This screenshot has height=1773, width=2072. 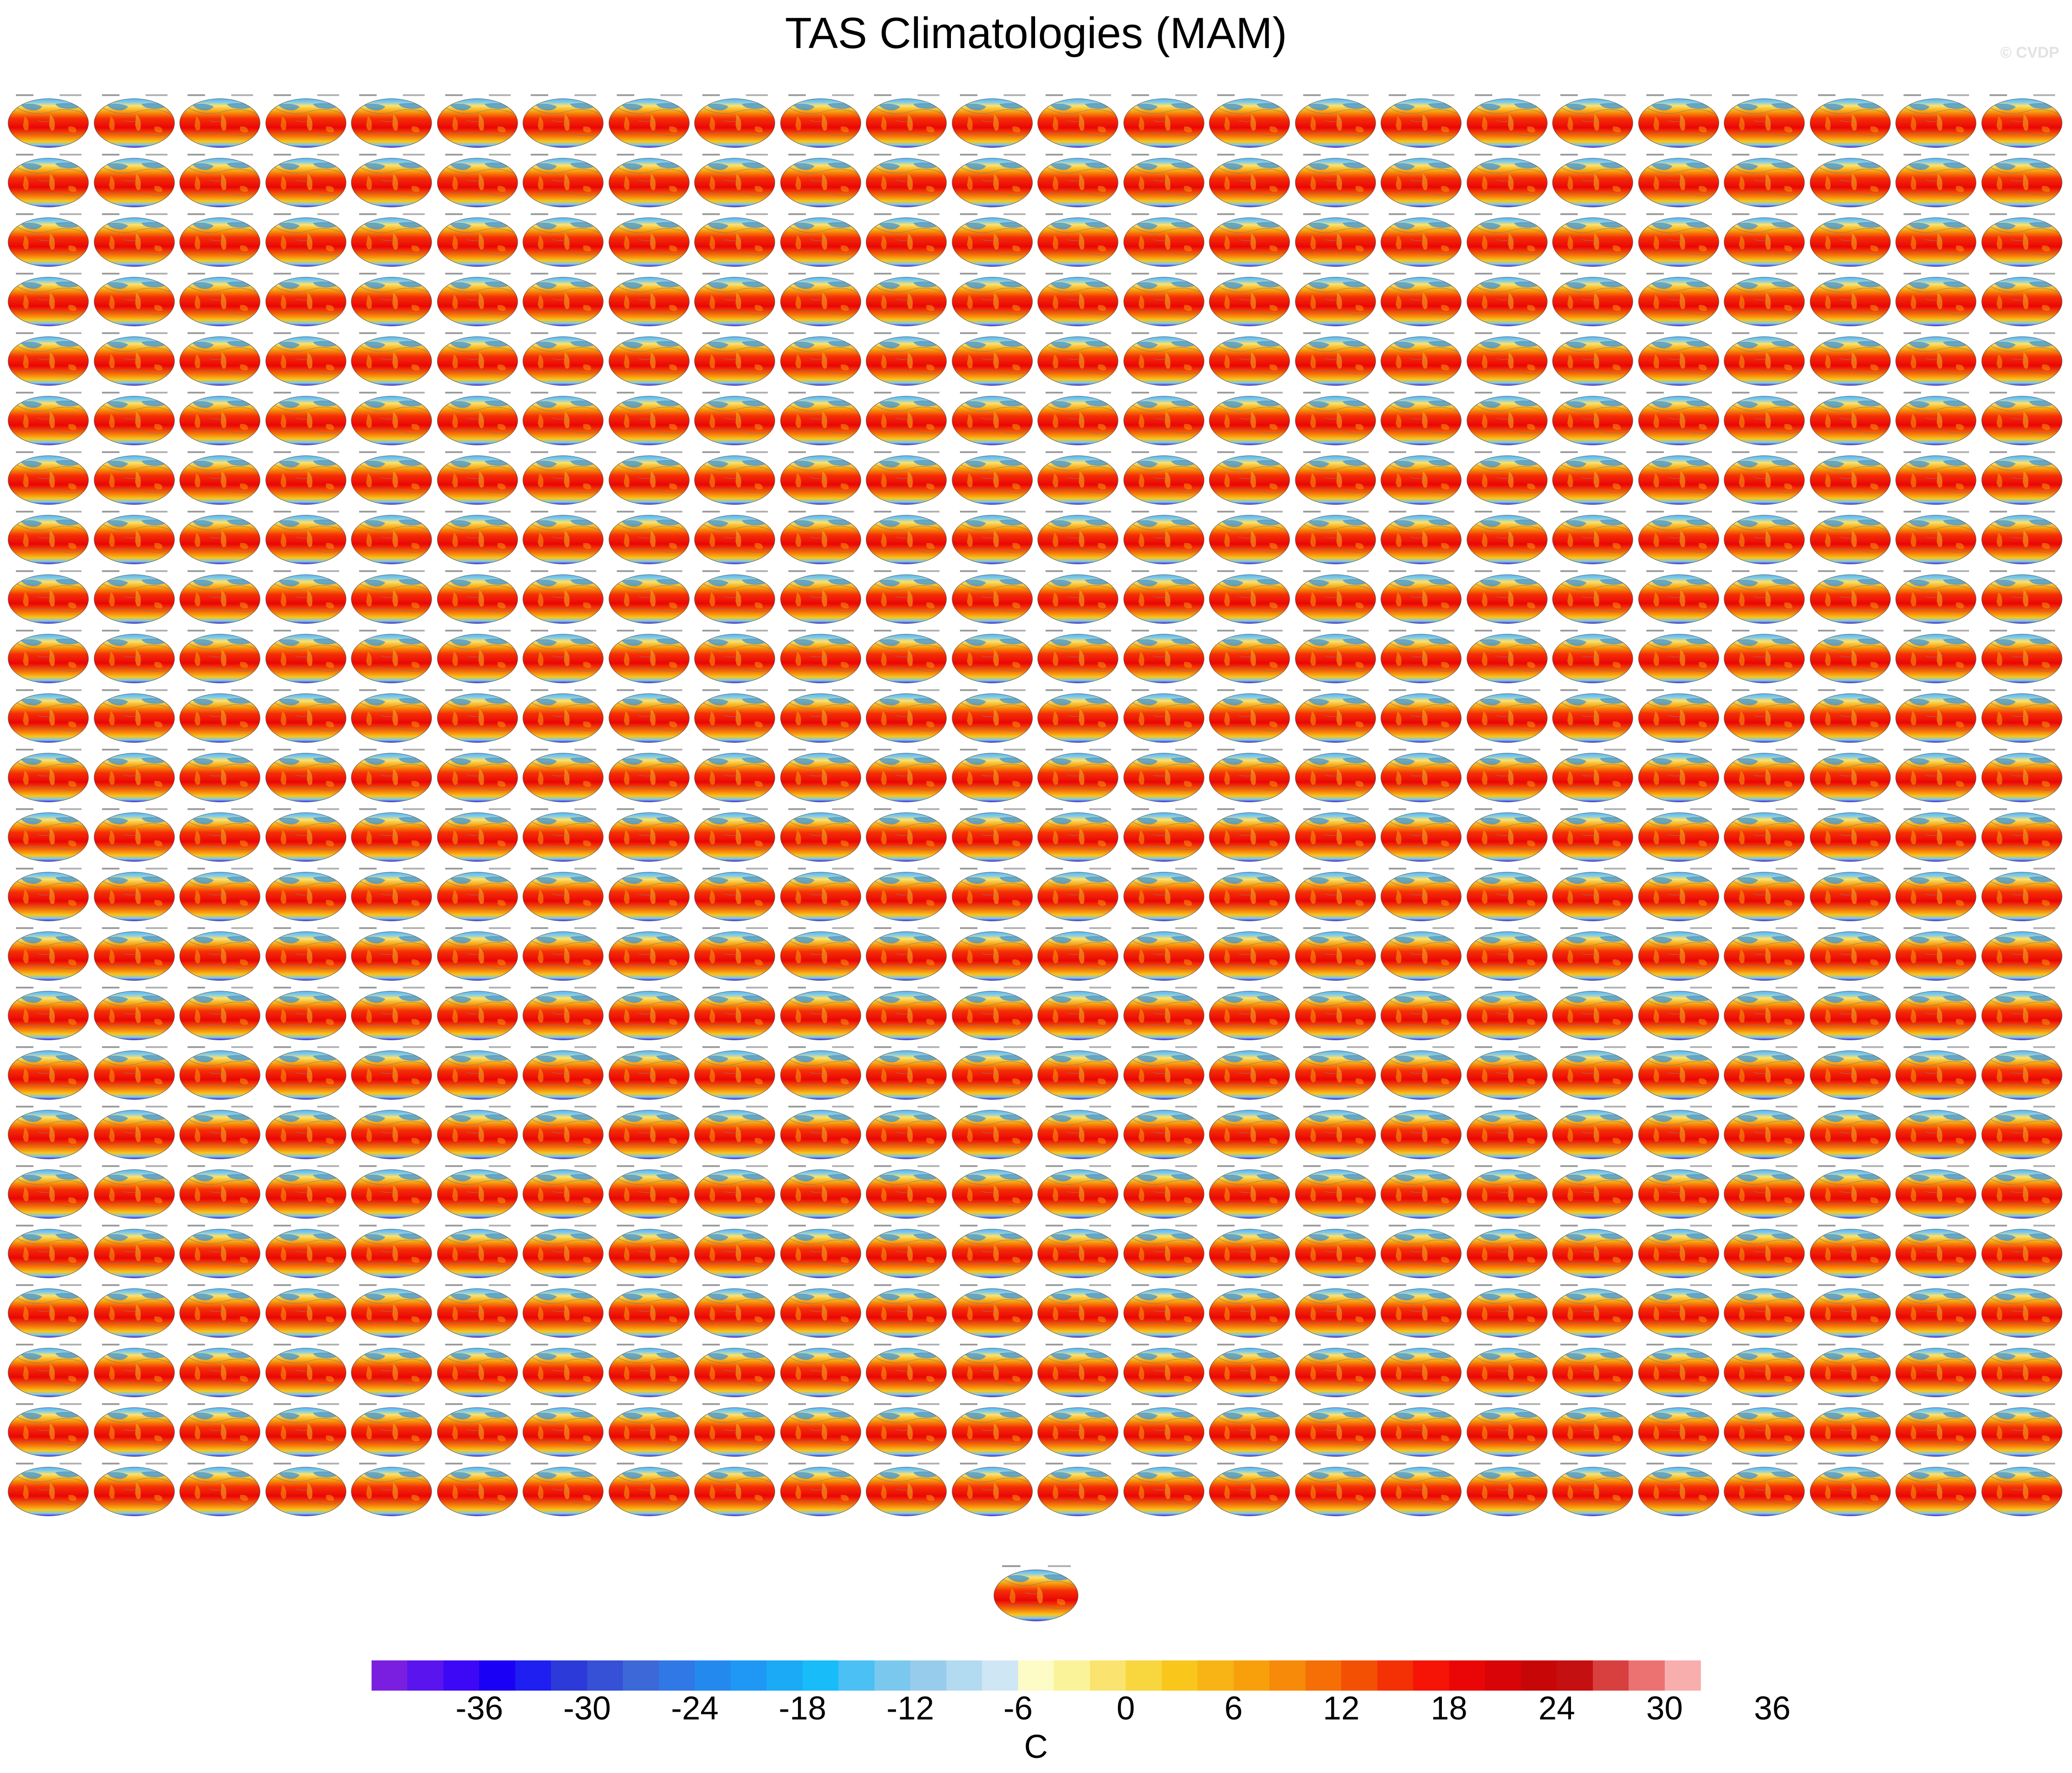 I want to click on colorbar-tick-label: -24, so click(x=695, y=1708).